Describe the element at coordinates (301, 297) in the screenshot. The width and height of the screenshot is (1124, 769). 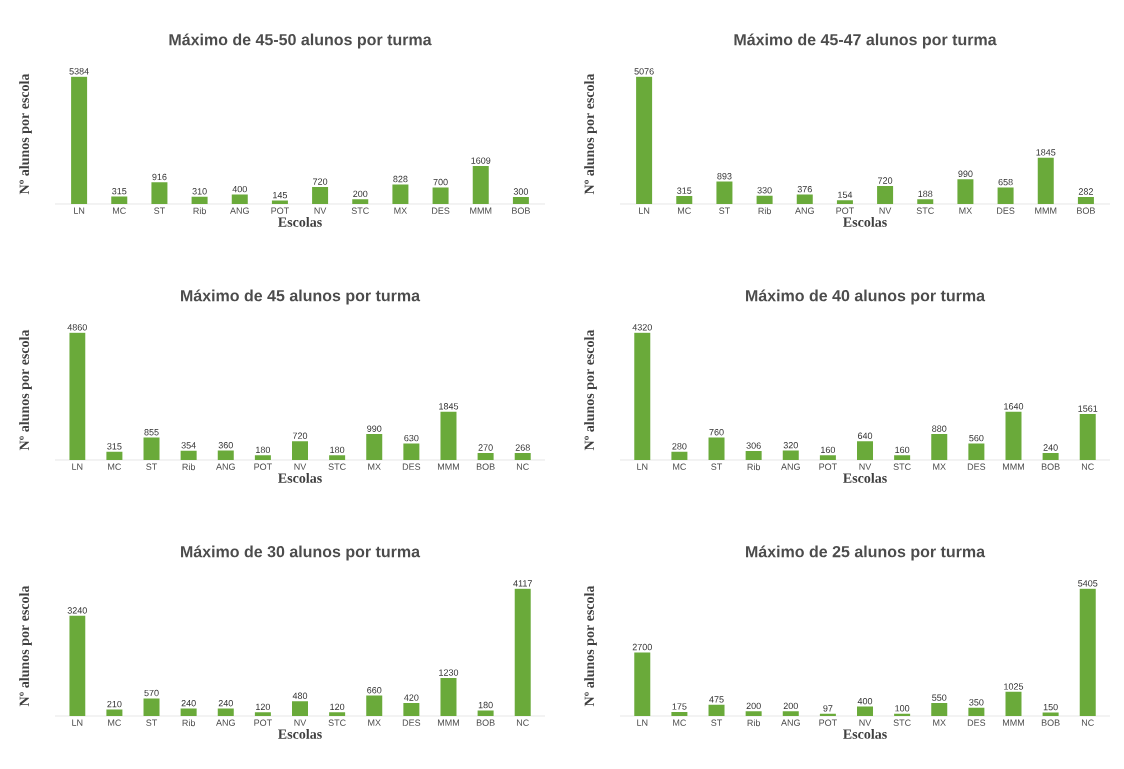
I see `chart-title: Máximo de 45 alunos por turma` at that location.